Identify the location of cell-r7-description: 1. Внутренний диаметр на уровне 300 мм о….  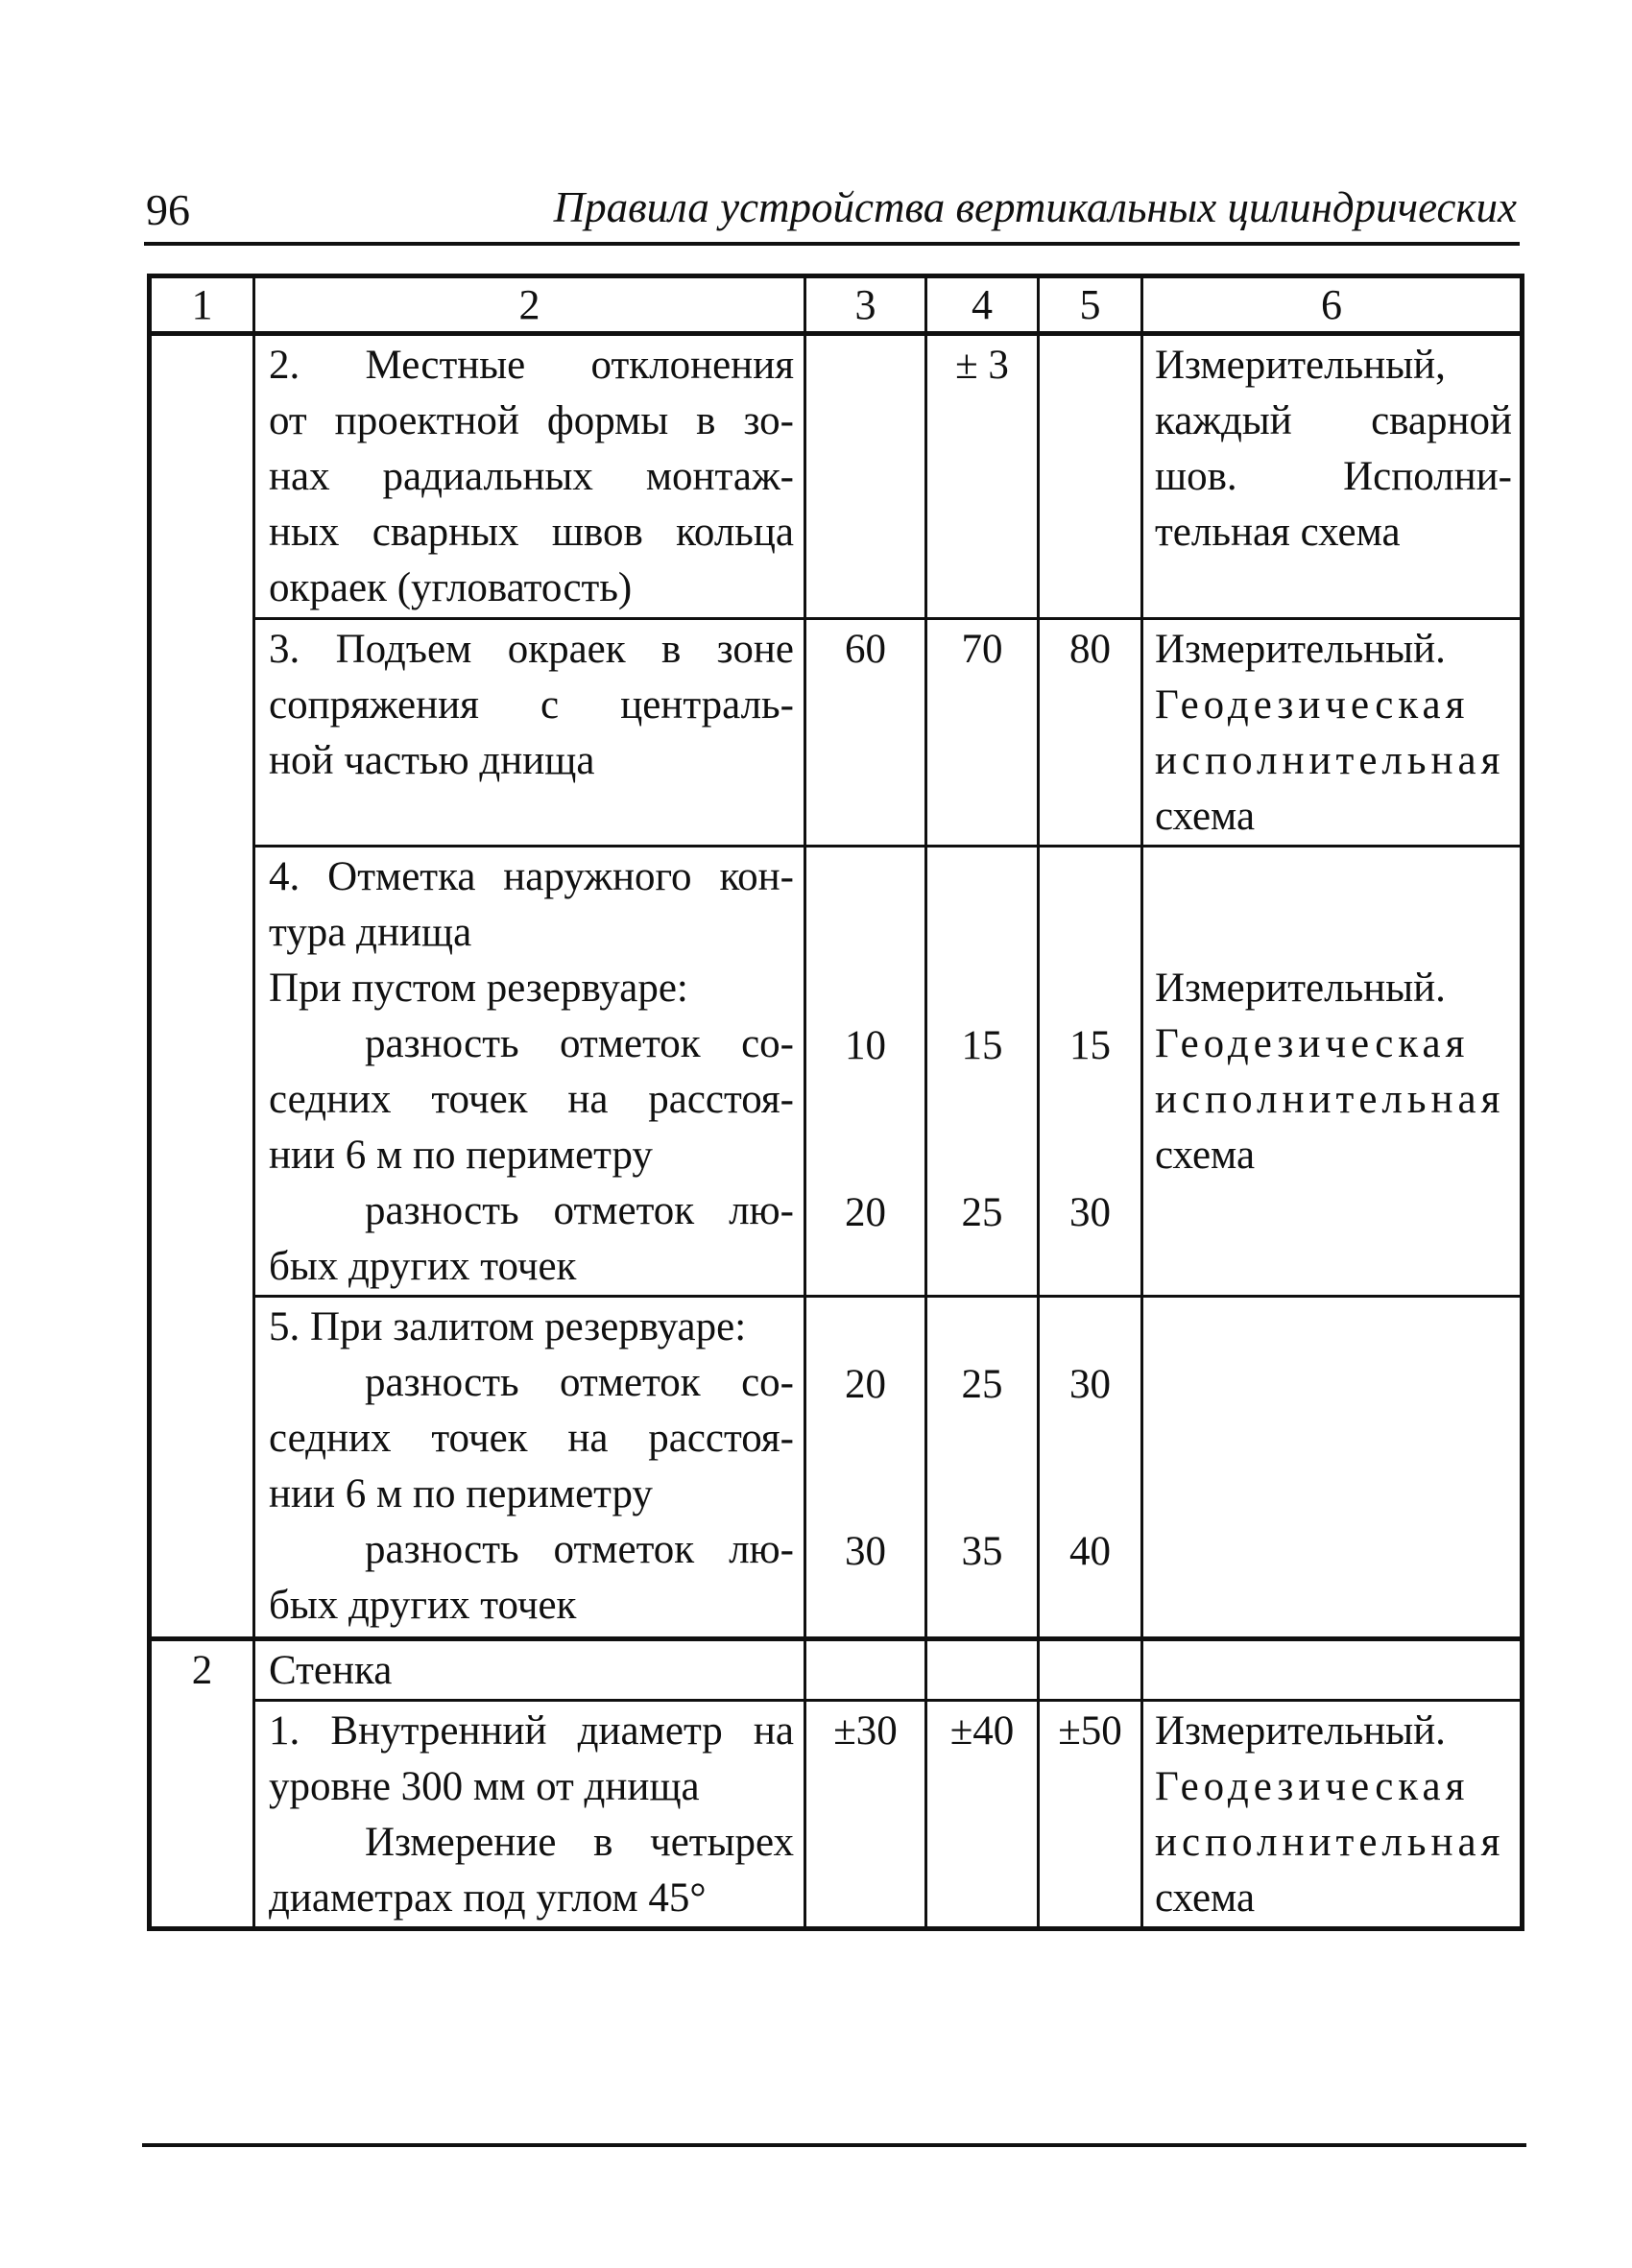
(529, 1814).